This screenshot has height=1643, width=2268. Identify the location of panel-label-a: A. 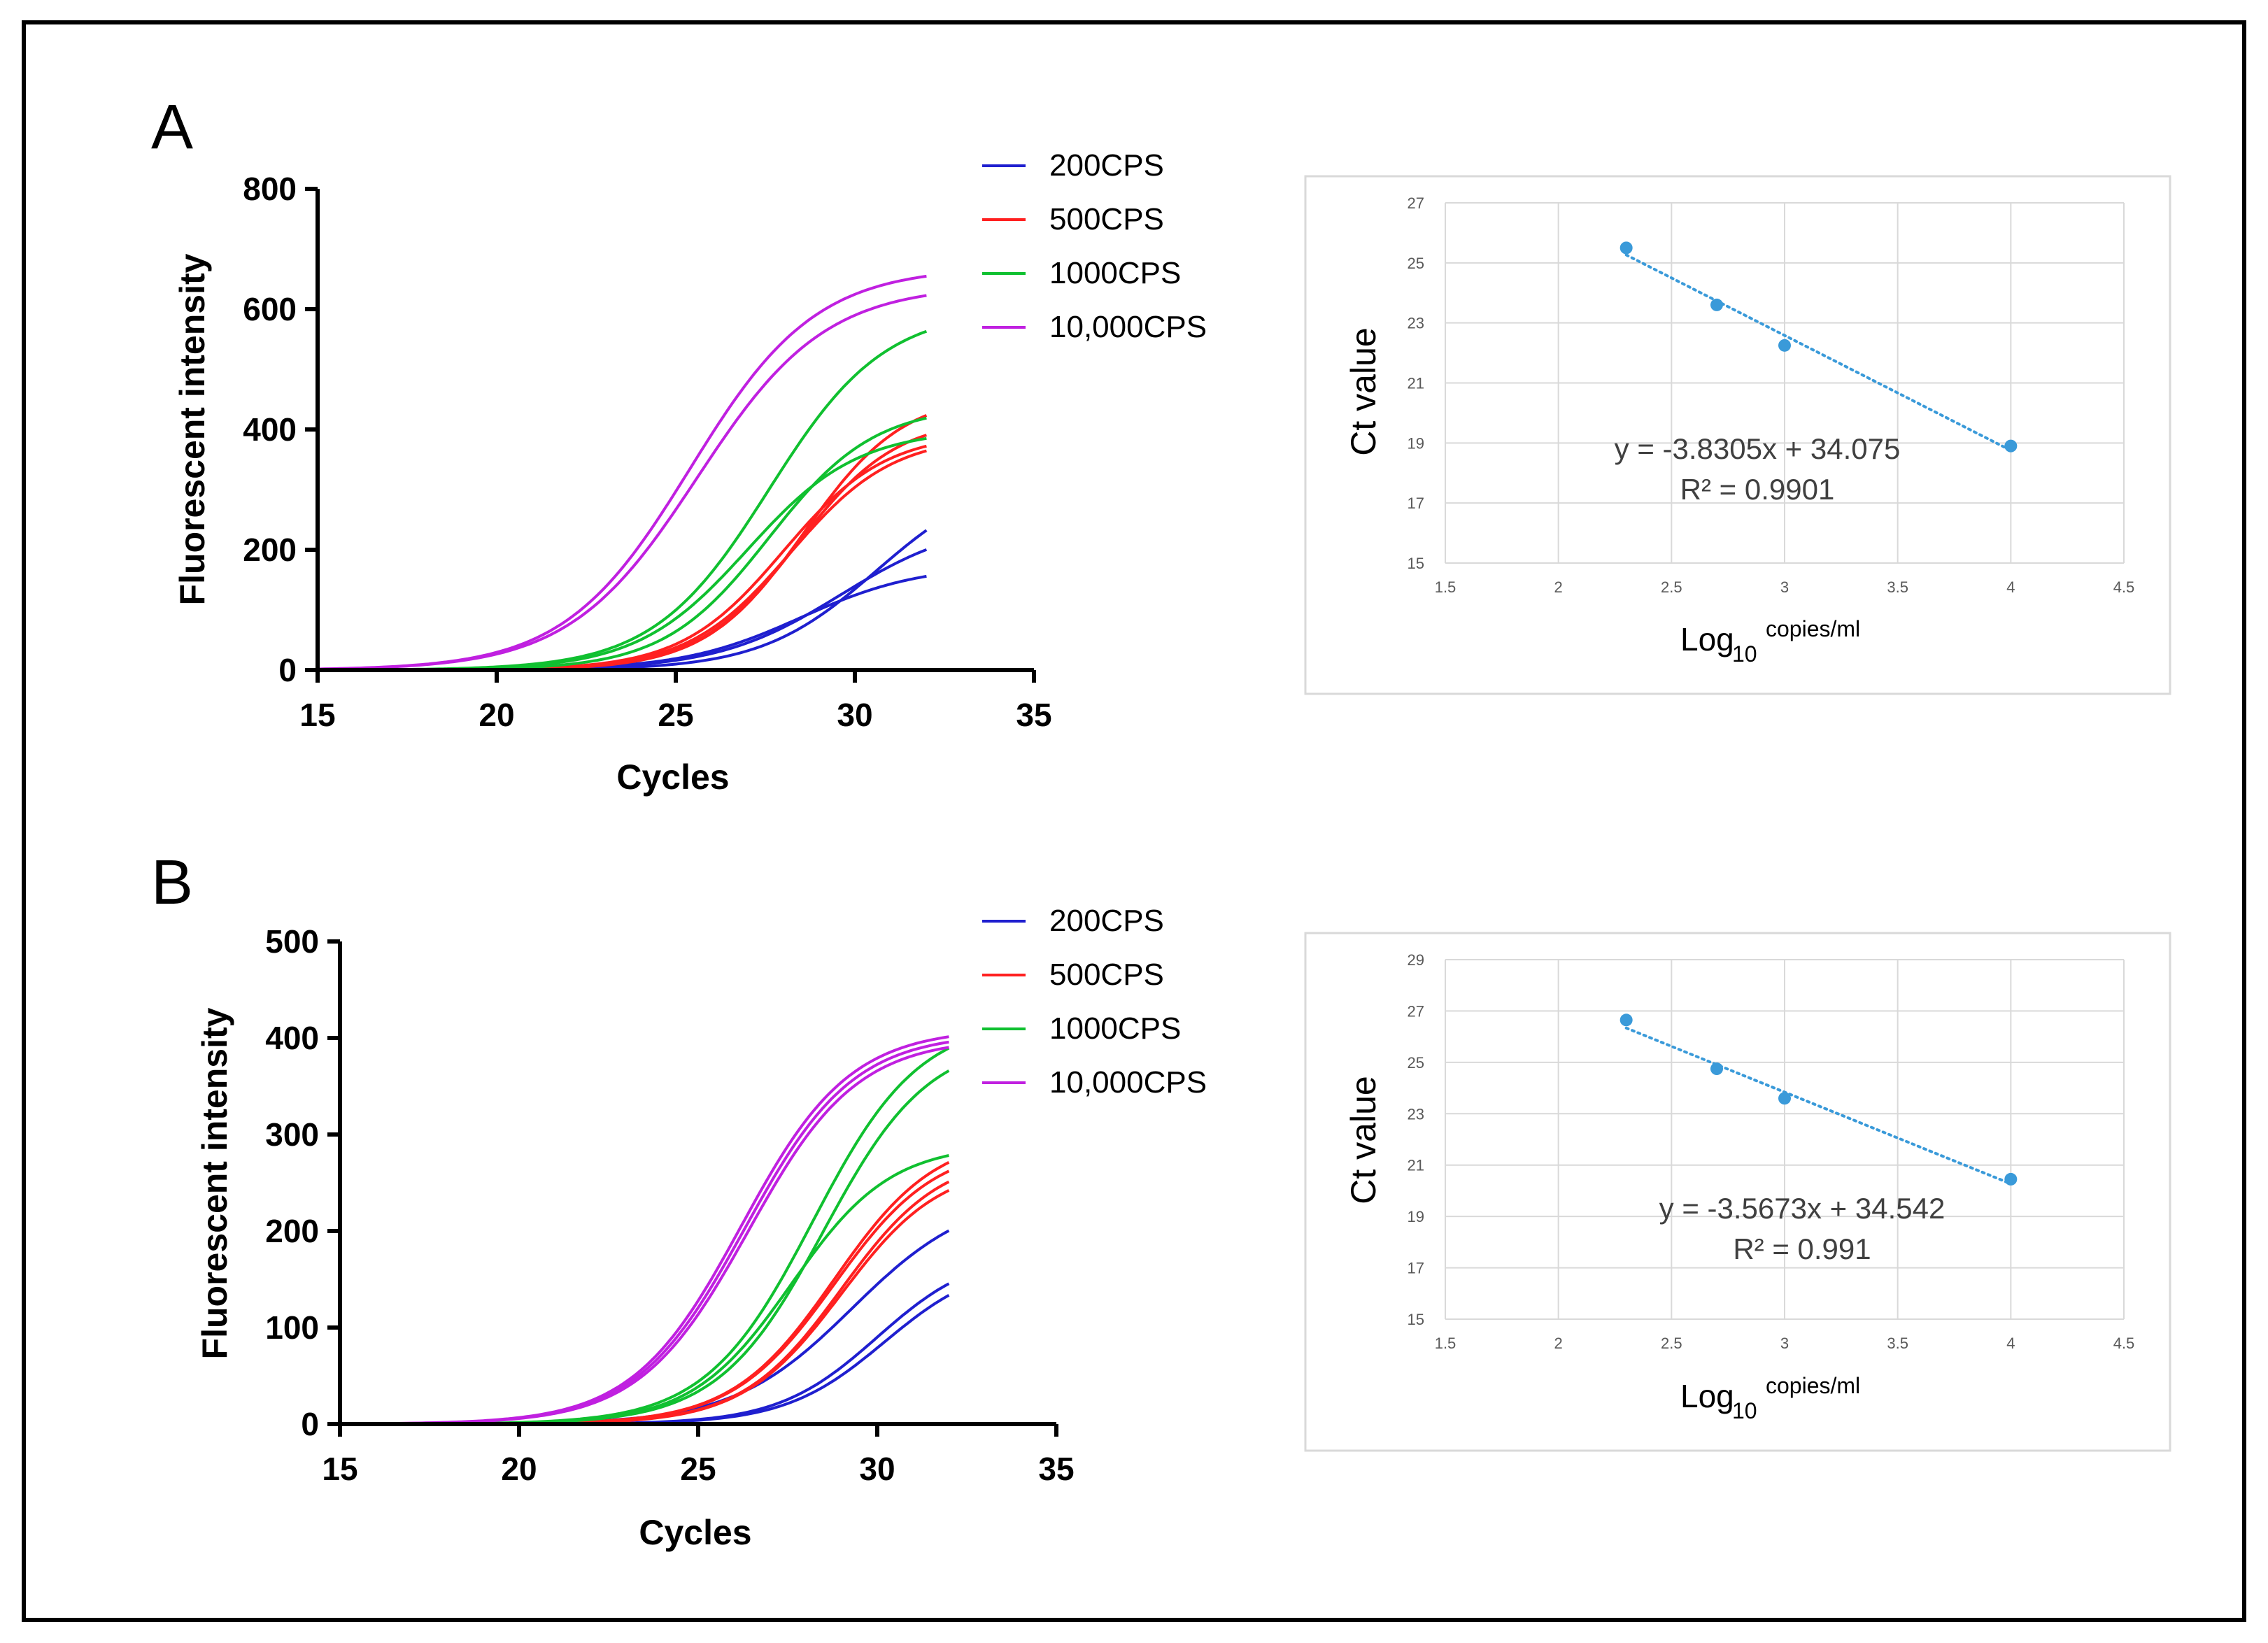
(172, 127).